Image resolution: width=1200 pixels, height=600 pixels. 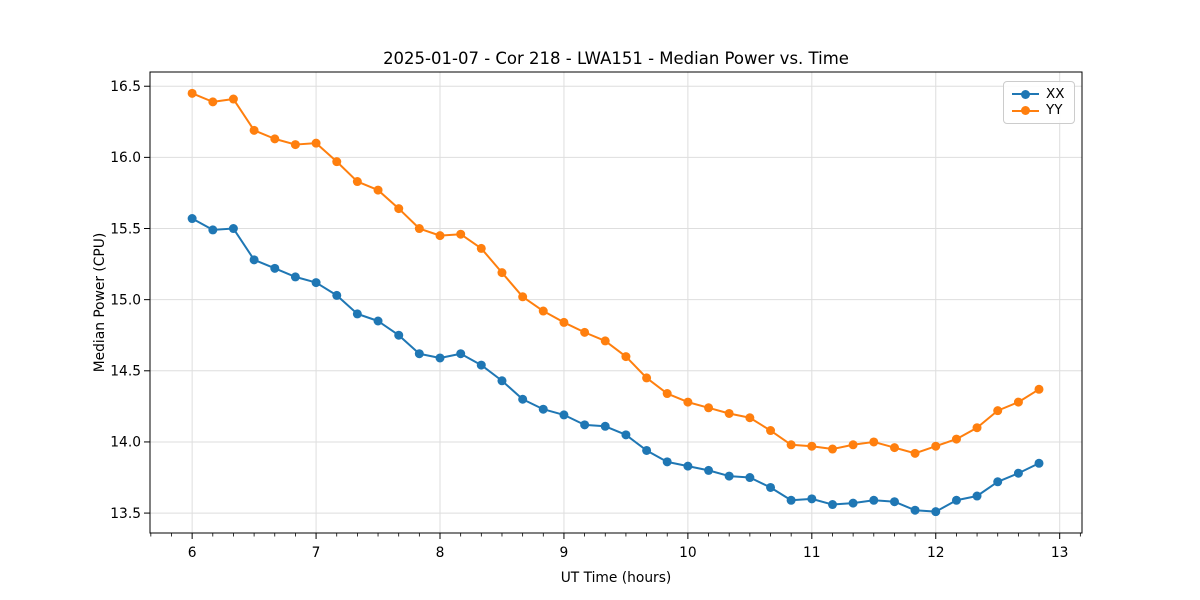 I want to click on legend-label-xx: XX, so click(x=1055, y=93).